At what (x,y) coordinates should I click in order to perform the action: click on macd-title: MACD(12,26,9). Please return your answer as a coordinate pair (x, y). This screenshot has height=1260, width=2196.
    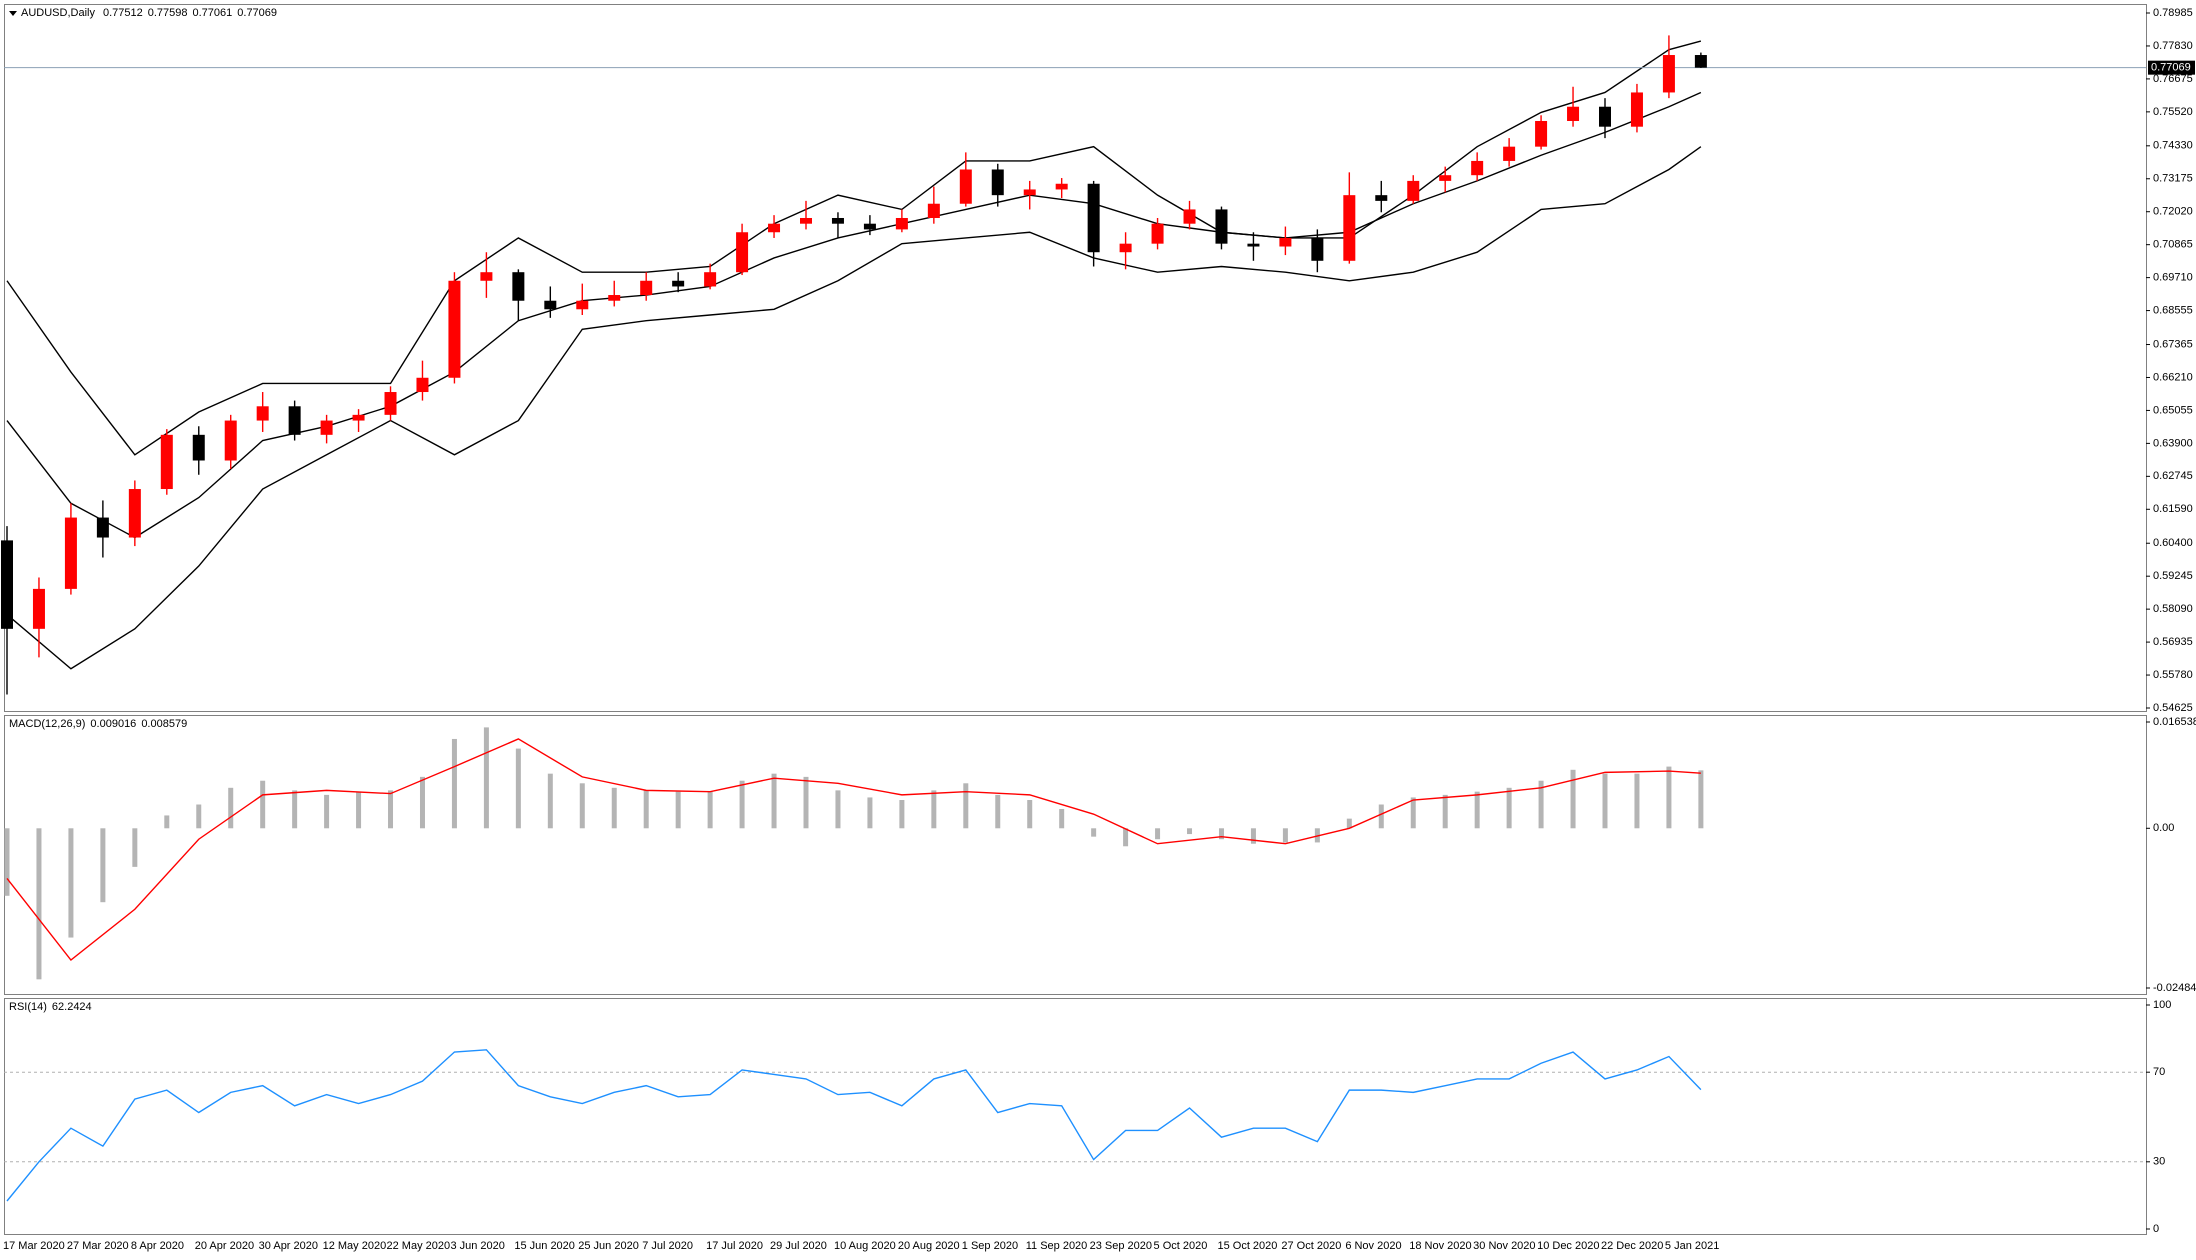
    Looking at the image, I should click on (47, 724).